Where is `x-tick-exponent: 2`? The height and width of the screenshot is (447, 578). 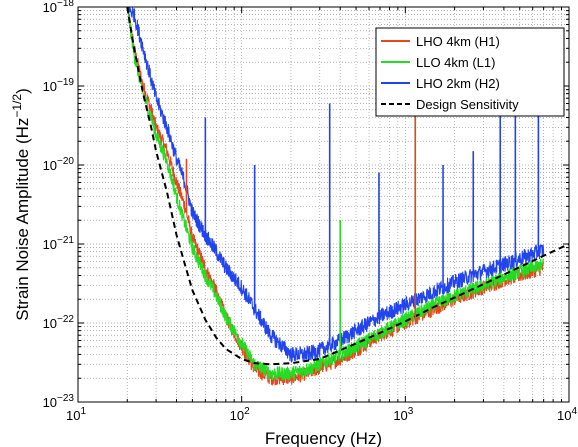 x-tick-exponent: 2 is located at coordinates (247, 411).